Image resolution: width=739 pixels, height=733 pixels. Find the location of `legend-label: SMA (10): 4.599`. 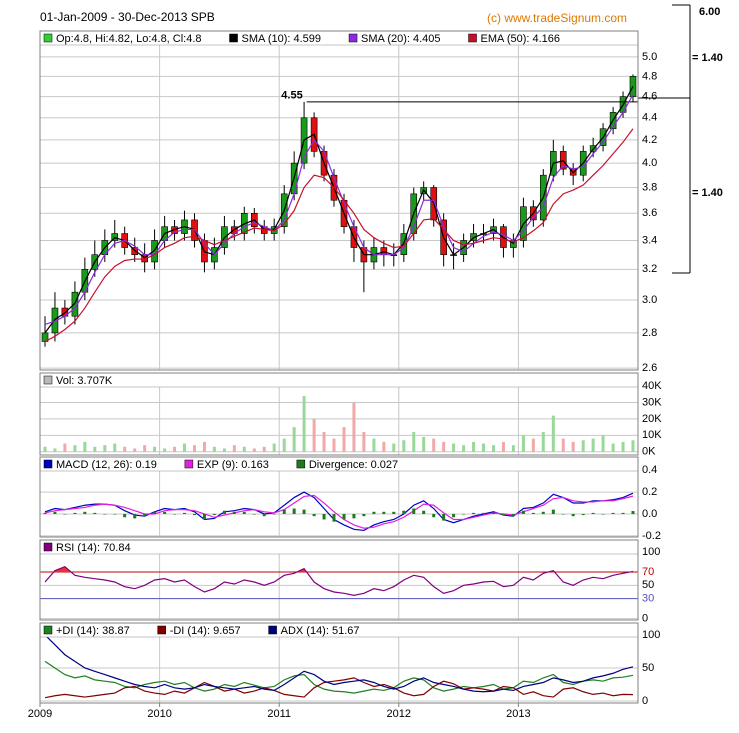

legend-label: SMA (10): 4.599 is located at coordinates (282, 39).